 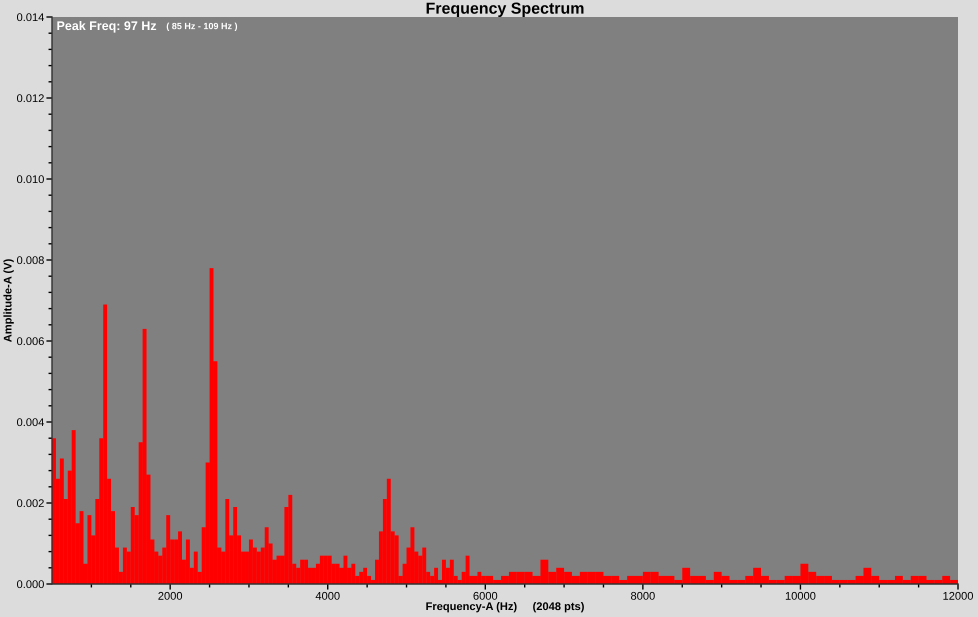 What do you see at coordinates (30, 98) in the screenshot?
I see `y-tick-label: 0.012` at bounding box center [30, 98].